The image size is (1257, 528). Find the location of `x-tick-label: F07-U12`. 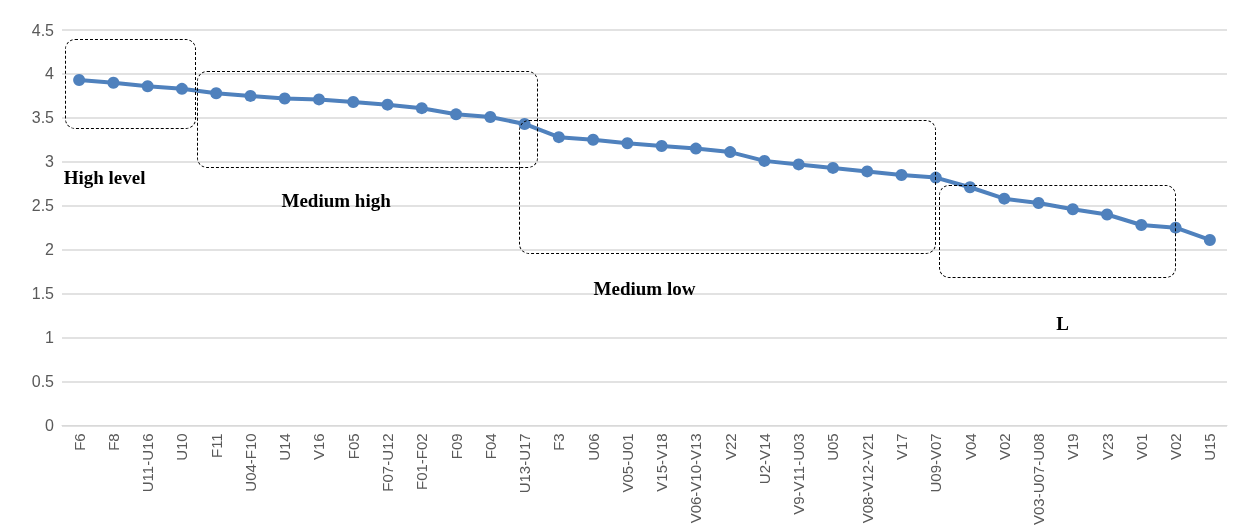

x-tick-label: F07-U12 is located at coordinates (388, 462).